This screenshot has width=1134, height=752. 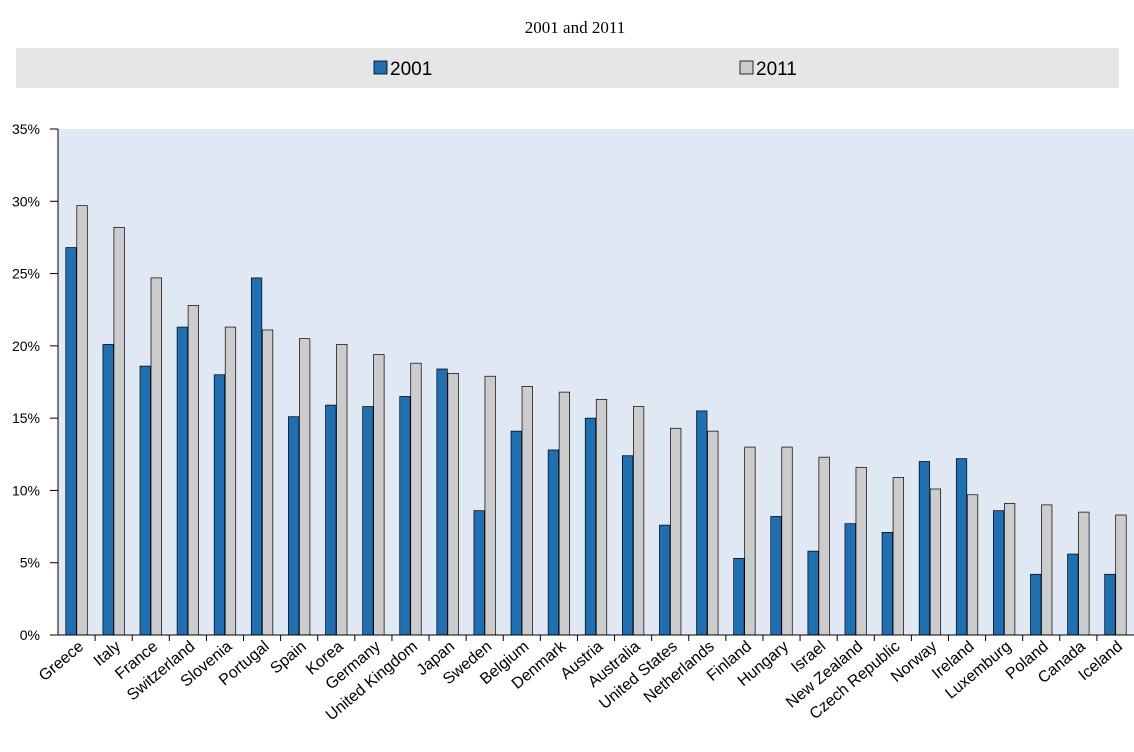 What do you see at coordinates (739, 597) in the screenshot?
I see `bar-finland-2001` at bounding box center [739, 597].